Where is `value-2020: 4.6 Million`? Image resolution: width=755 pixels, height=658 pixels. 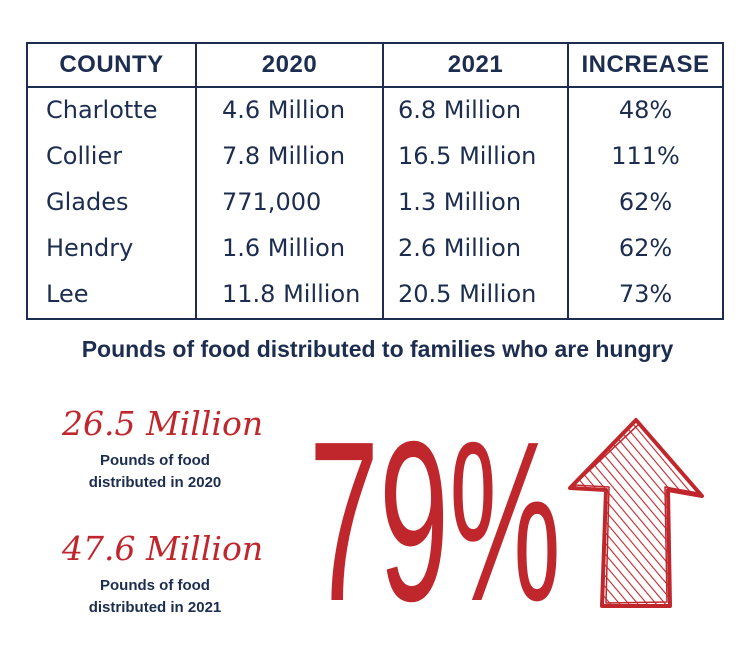 value-2020: 4.6 Million is located at coordinates (284, 110).